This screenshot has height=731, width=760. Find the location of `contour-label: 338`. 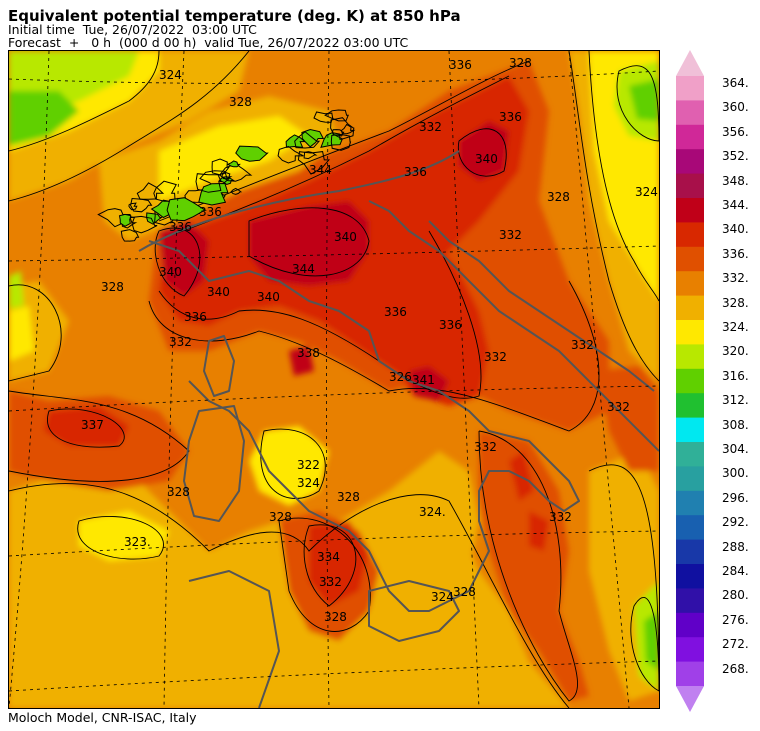

contour-label: 338 is located at coordinates (308, 353).